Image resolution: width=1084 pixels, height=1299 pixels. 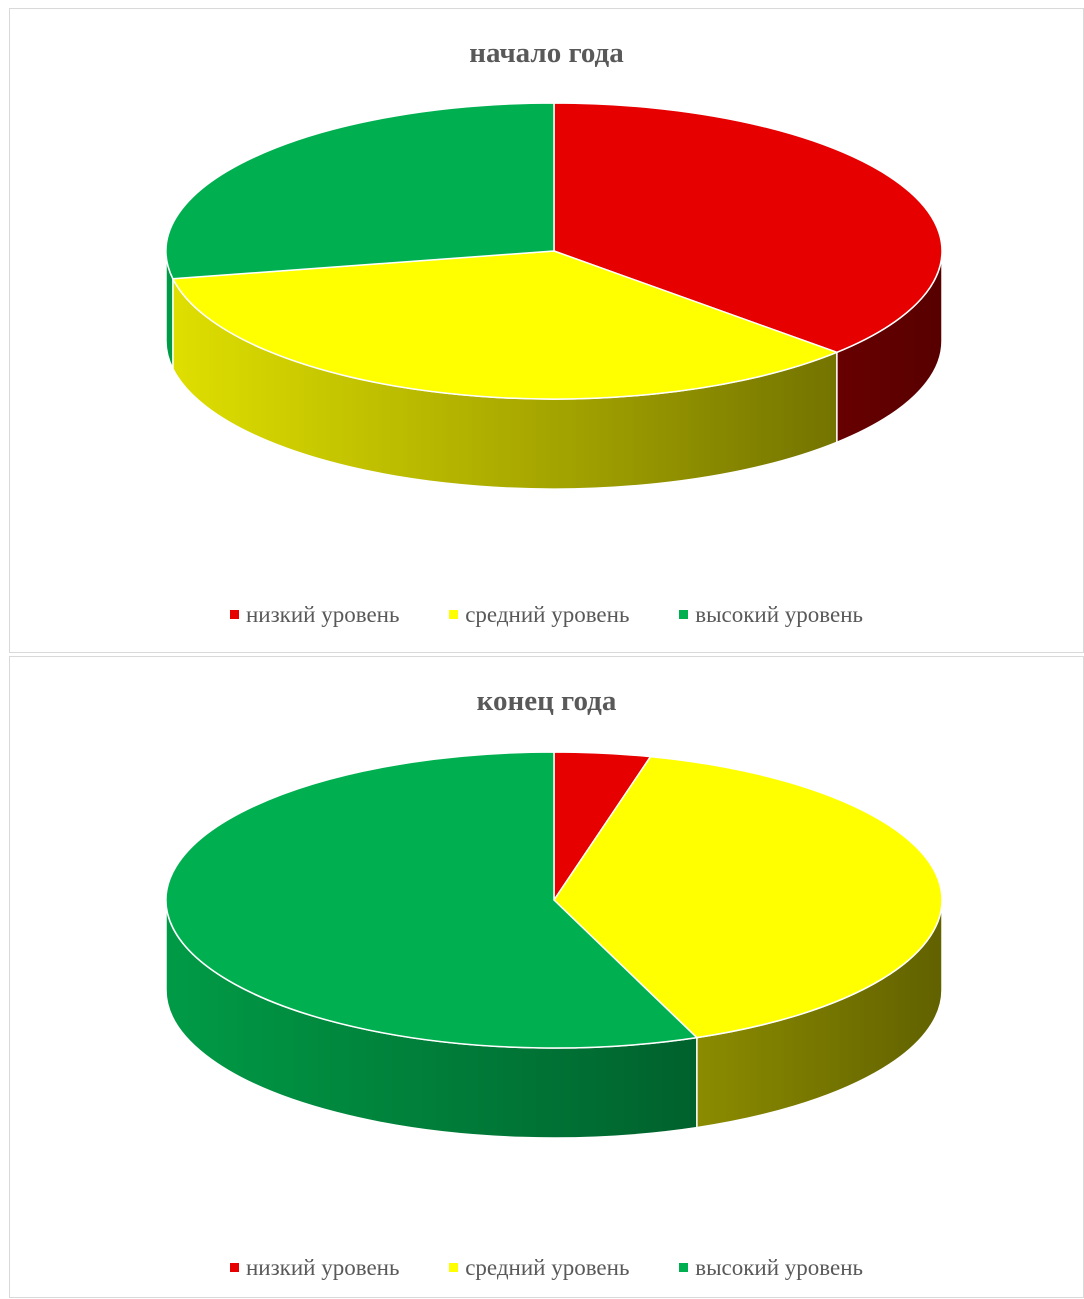 What do you see at coordinates (546, 53) in the screenshot?
I see `chart-title: начало года` at bounding box center [546, 53].